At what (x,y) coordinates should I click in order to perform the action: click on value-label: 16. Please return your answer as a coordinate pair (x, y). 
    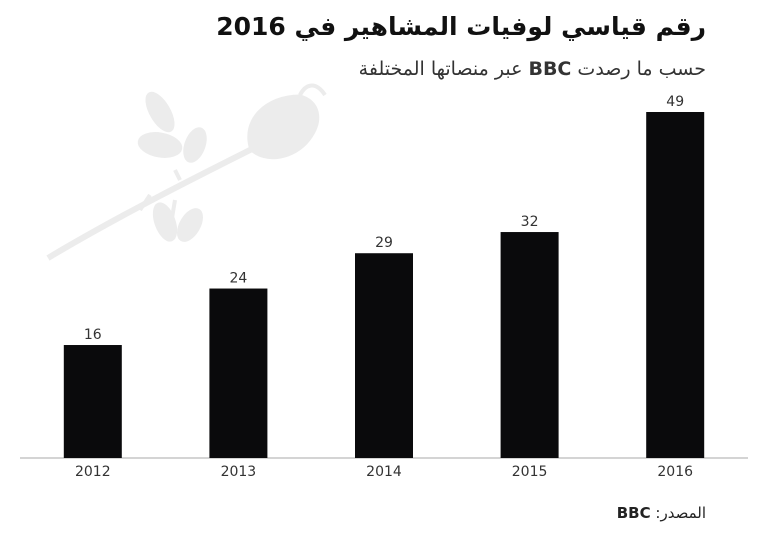
    Looking at the image, I should click on (93, 335).